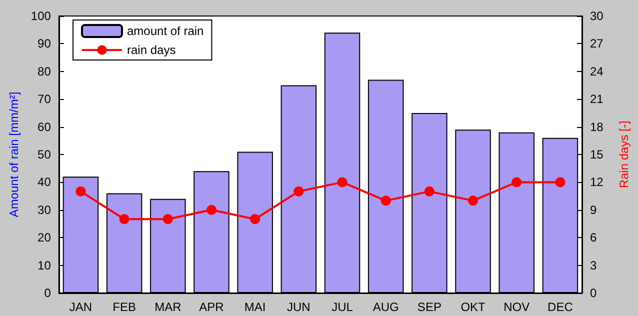  Describe the element at coordinates (80, 307) in the screenshot. I see `x-tick-label: JAN` at that location.